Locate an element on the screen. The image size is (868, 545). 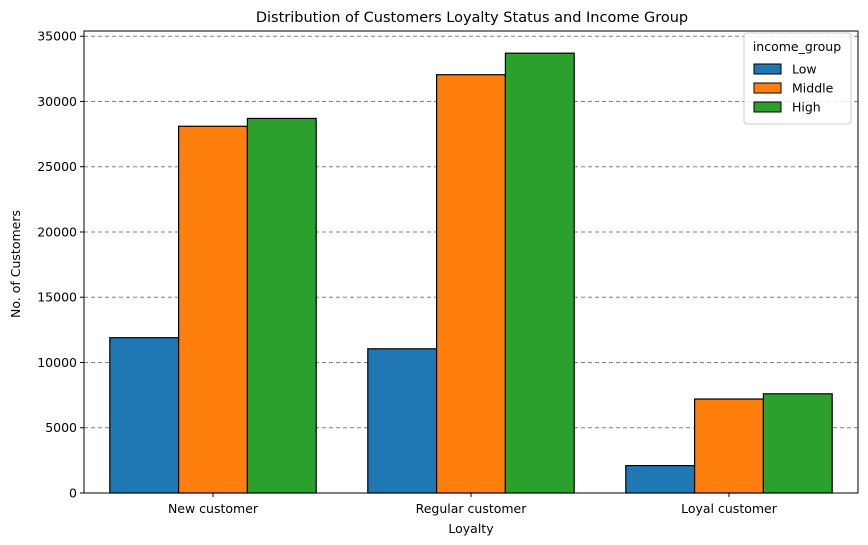
legend-label-high: High is located at coordinates (806, 107).